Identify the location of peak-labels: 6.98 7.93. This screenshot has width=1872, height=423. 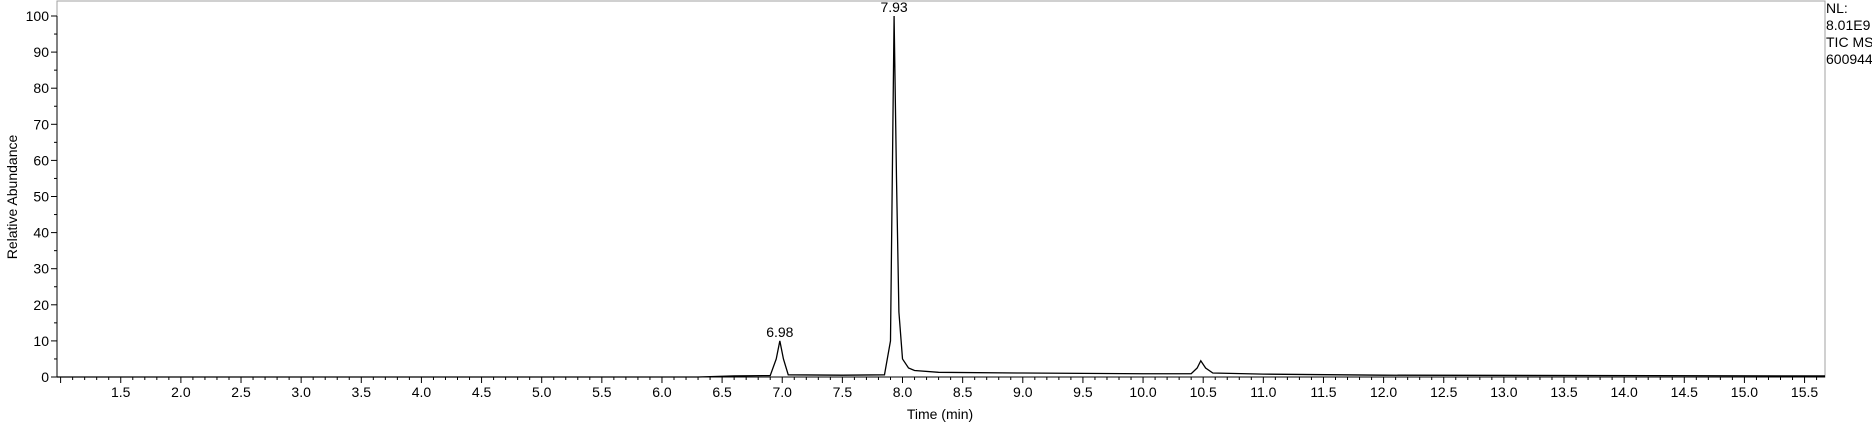
(837, 170).